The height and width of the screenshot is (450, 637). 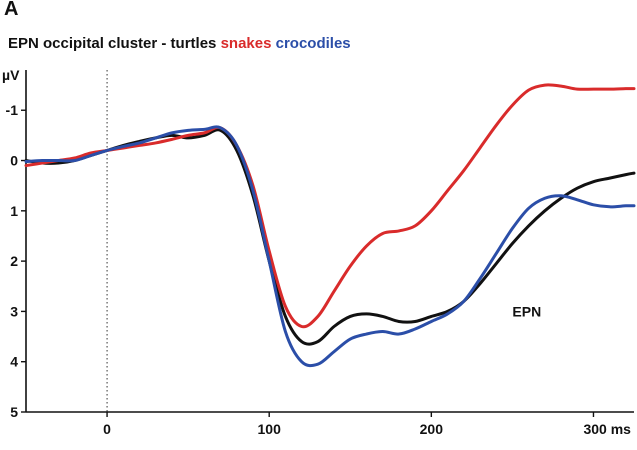 What do you see at coordinates (107, 429) in the screenshot?
I see `x-tick-label: 0` at bounding box center [107, 429].